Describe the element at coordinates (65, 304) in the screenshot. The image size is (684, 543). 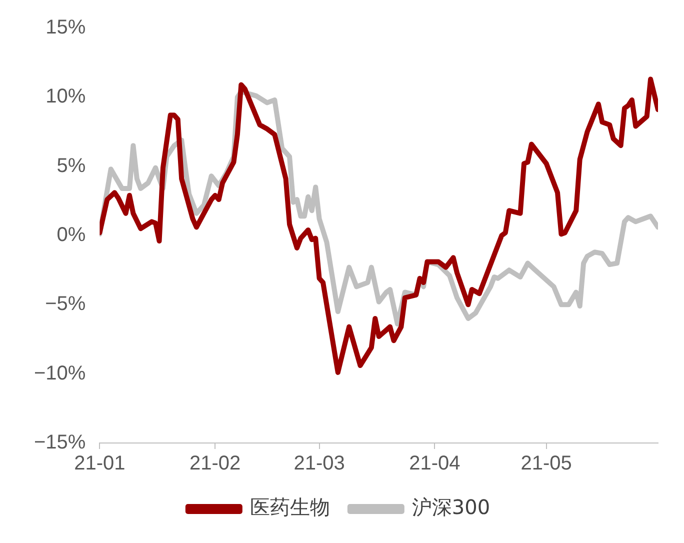
I see `y-tick-label: −5%` at that location.